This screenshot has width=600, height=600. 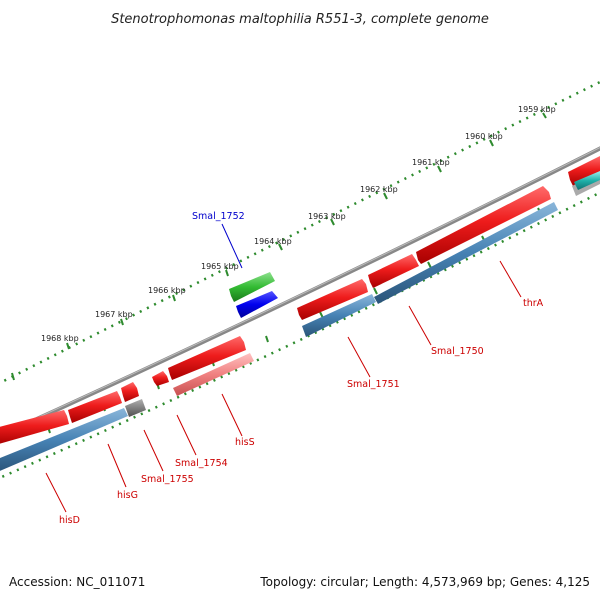 What do you see at coordinates (77, 582) in the screenshot?
I see `accession-text: Accession: NC_011071` at bounding box center [77, 582].